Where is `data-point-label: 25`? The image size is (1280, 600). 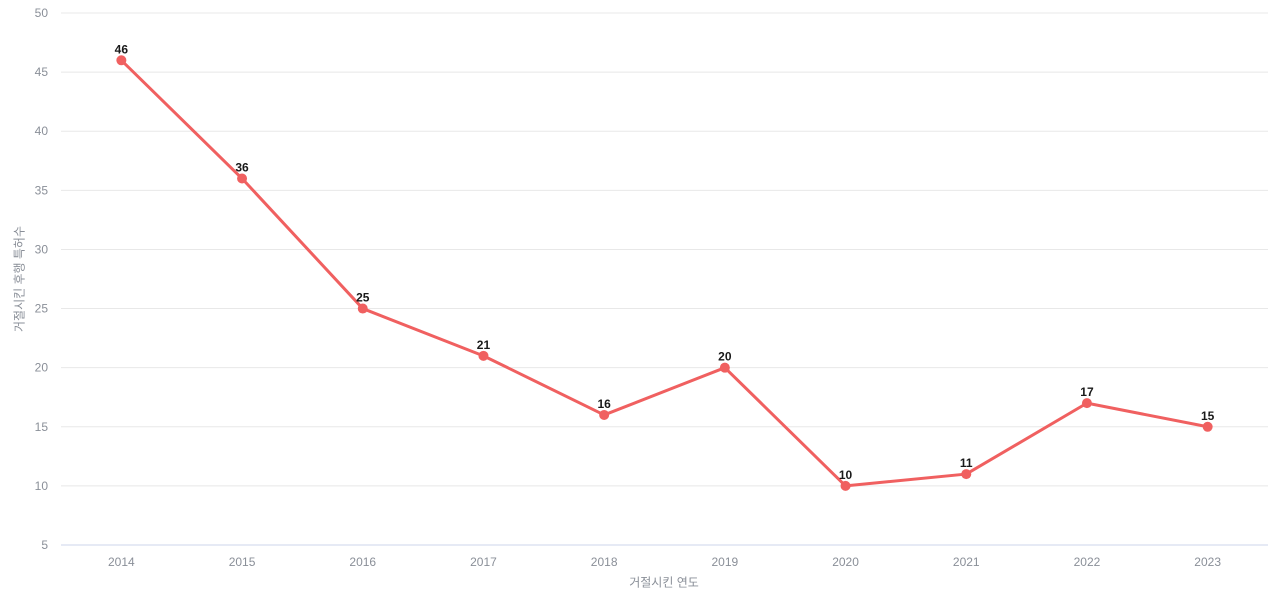
data-point-label: 25 is located at coordinates (363, 298).